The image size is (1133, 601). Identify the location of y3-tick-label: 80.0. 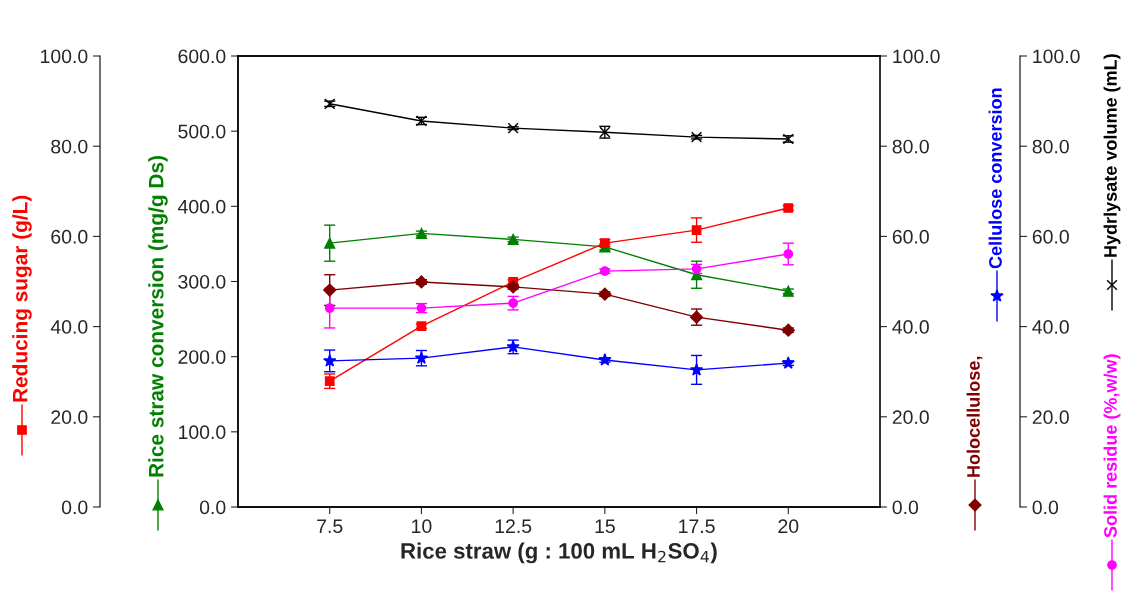
(69, 146).